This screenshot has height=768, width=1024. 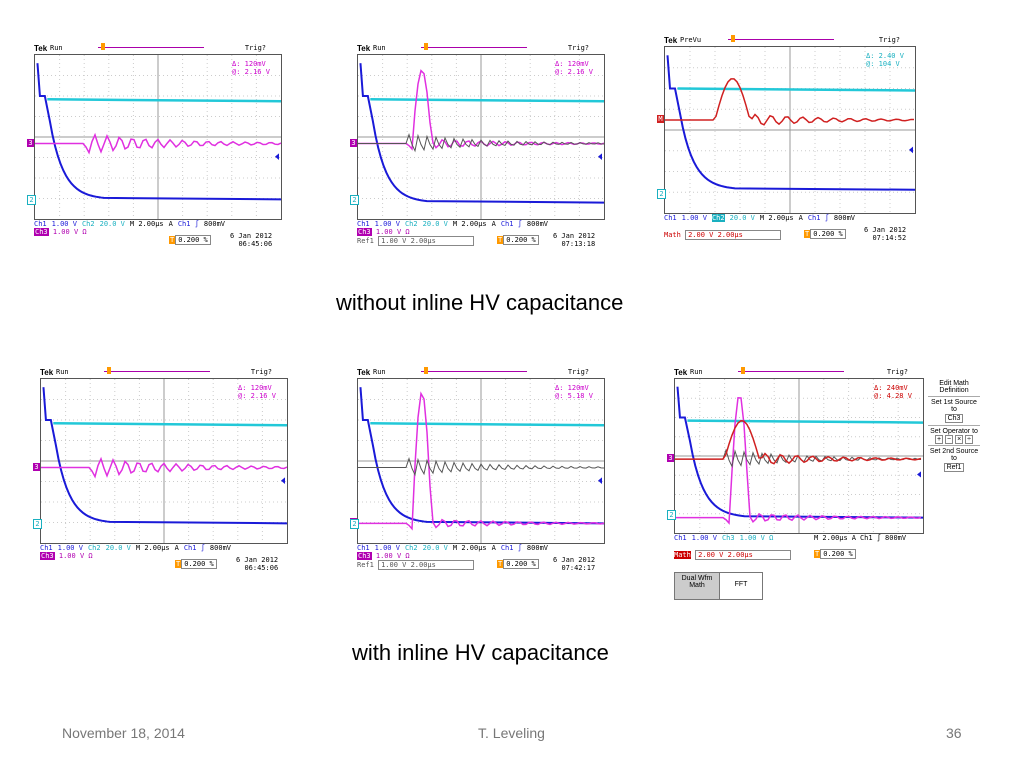 I want to click on edit-math-definition: Edit Math Definition, so click(x=954, y=387).